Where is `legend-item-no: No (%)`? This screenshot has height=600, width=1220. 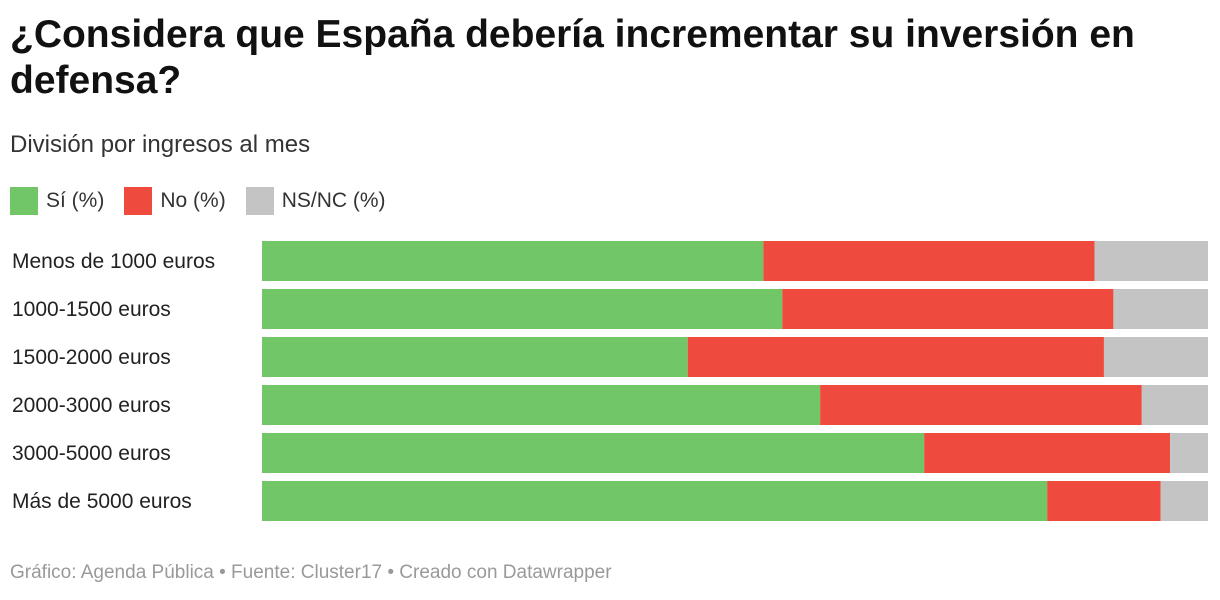
legend-item-no: No (%) is located at coordinates (175, 201).